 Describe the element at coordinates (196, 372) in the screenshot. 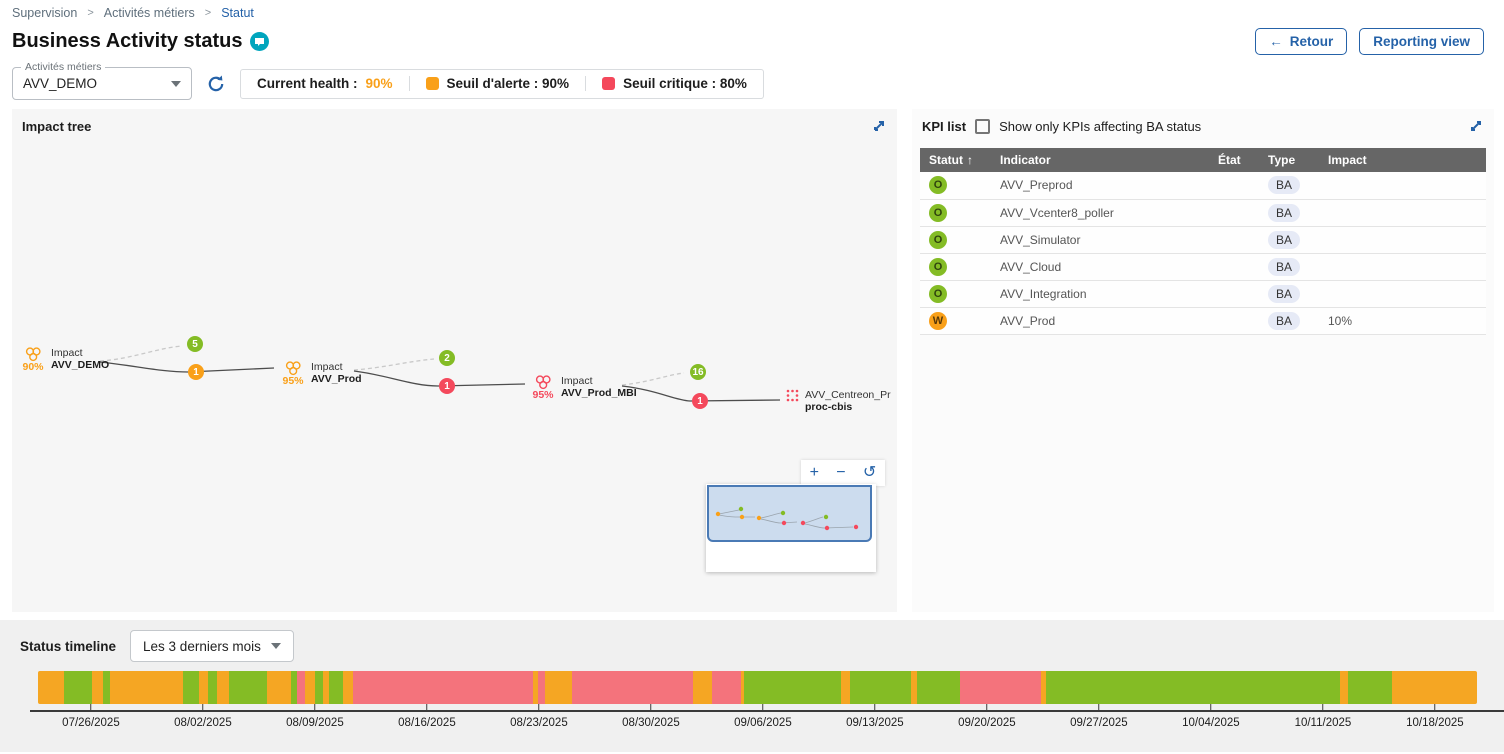

I see `warning-count-badge: 1` at that location.